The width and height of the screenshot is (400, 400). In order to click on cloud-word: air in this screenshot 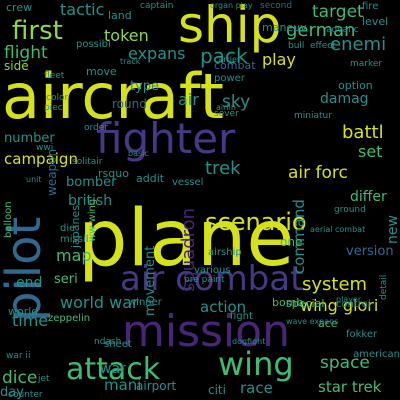, I will do `click(188, 99)`.